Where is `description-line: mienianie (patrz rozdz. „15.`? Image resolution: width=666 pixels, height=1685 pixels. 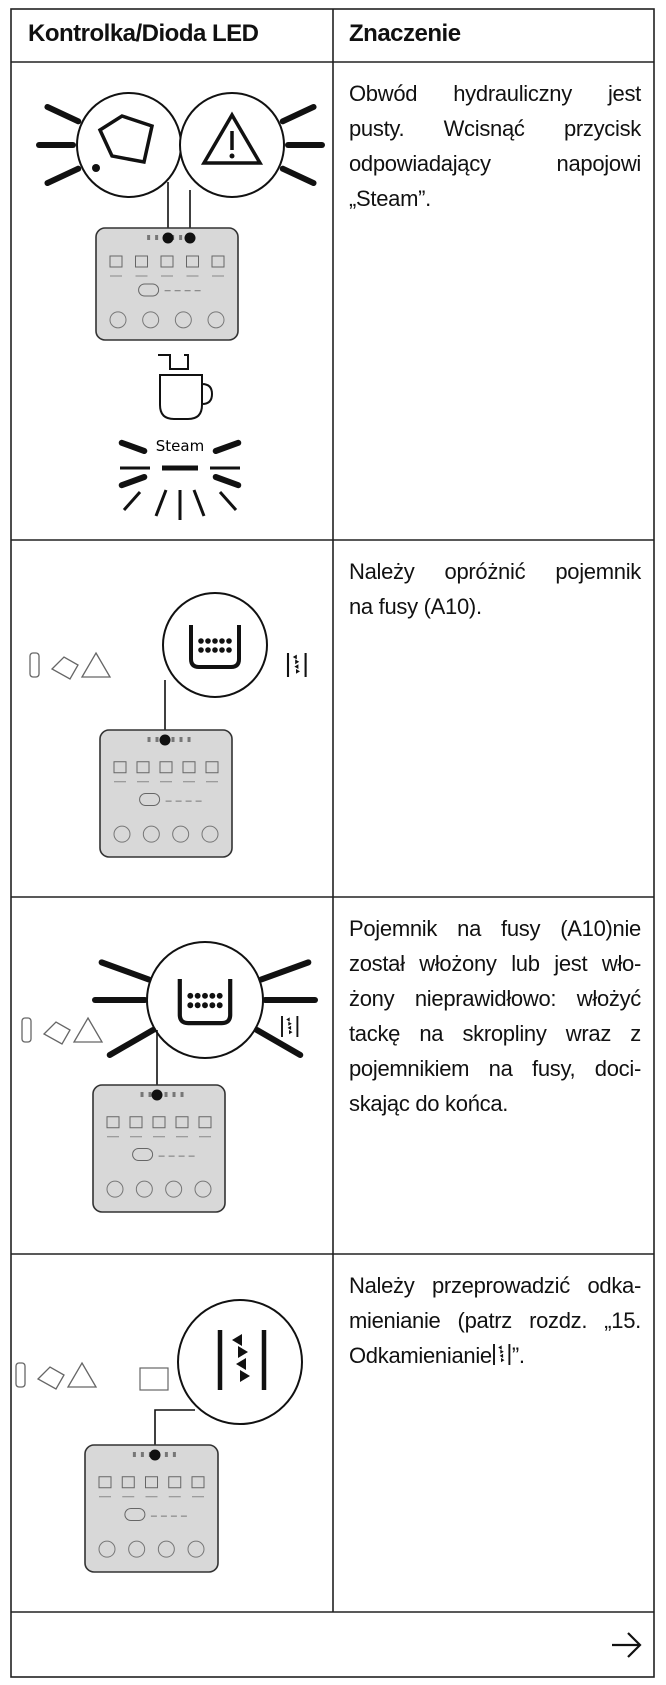 description-line: mienianie (patrz rozdz. „15. is located at coordinates (495, 1320).